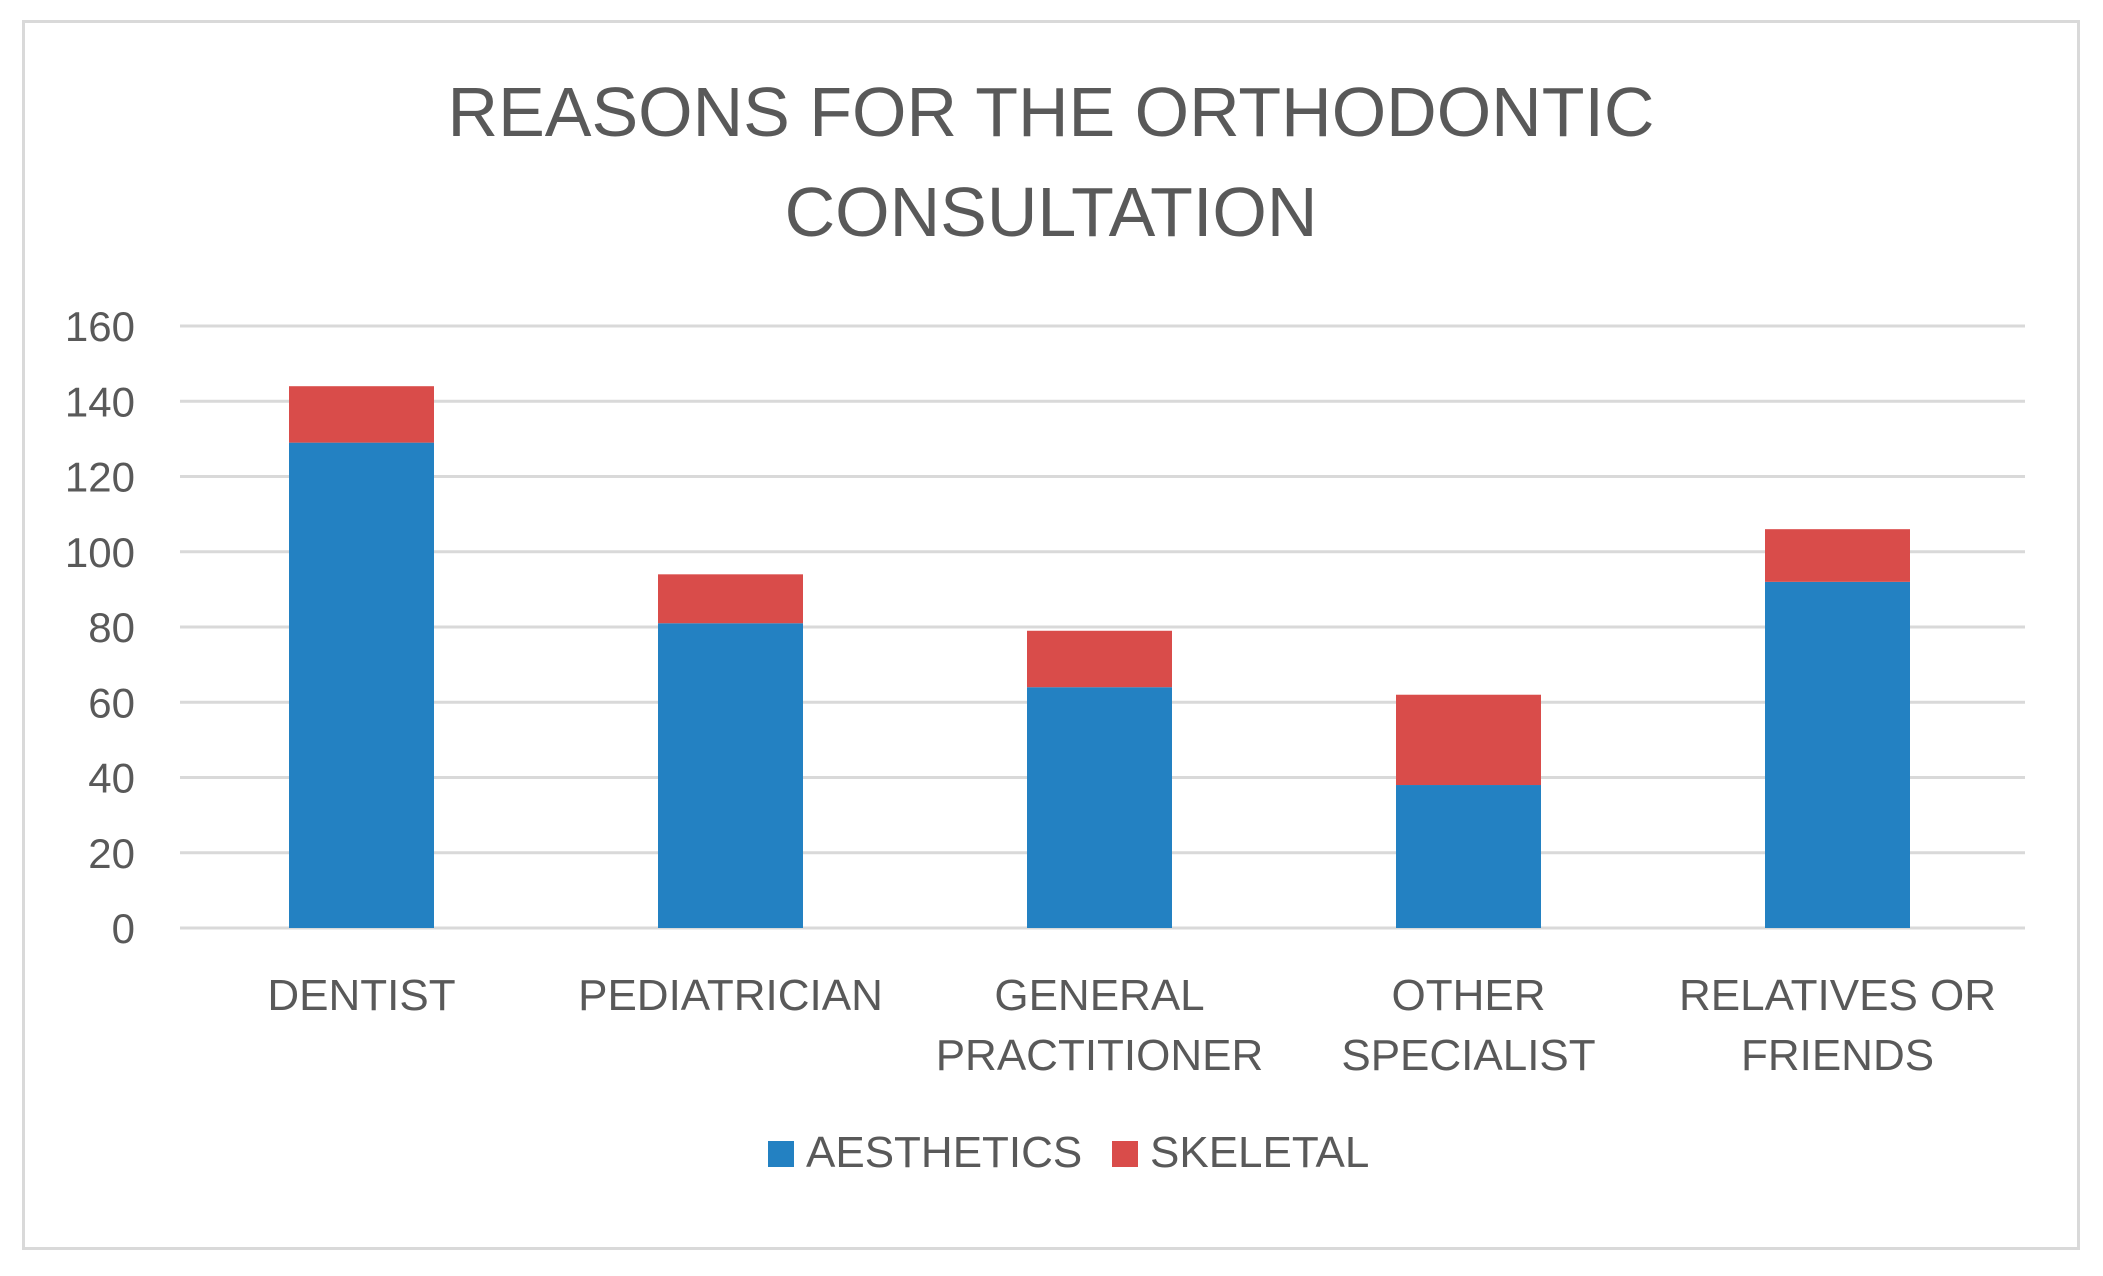 This screenshot has height=1276, width=2103. What do you see at coordinates (361, 995) in the screenshot?
I see `x-category-label: DENTIST` at bounding box center [361, 995].